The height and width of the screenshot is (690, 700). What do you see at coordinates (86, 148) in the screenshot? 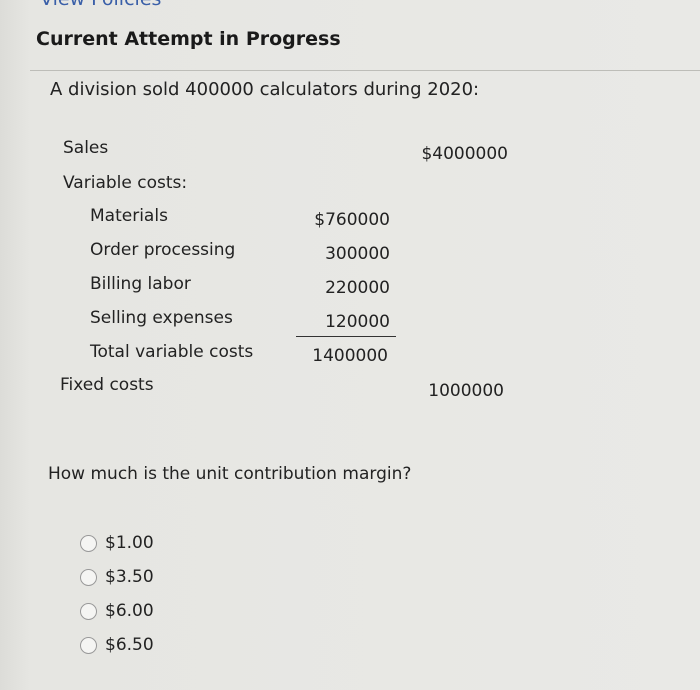
I see `sales-label: Sales` at bounding box center [86, 148].